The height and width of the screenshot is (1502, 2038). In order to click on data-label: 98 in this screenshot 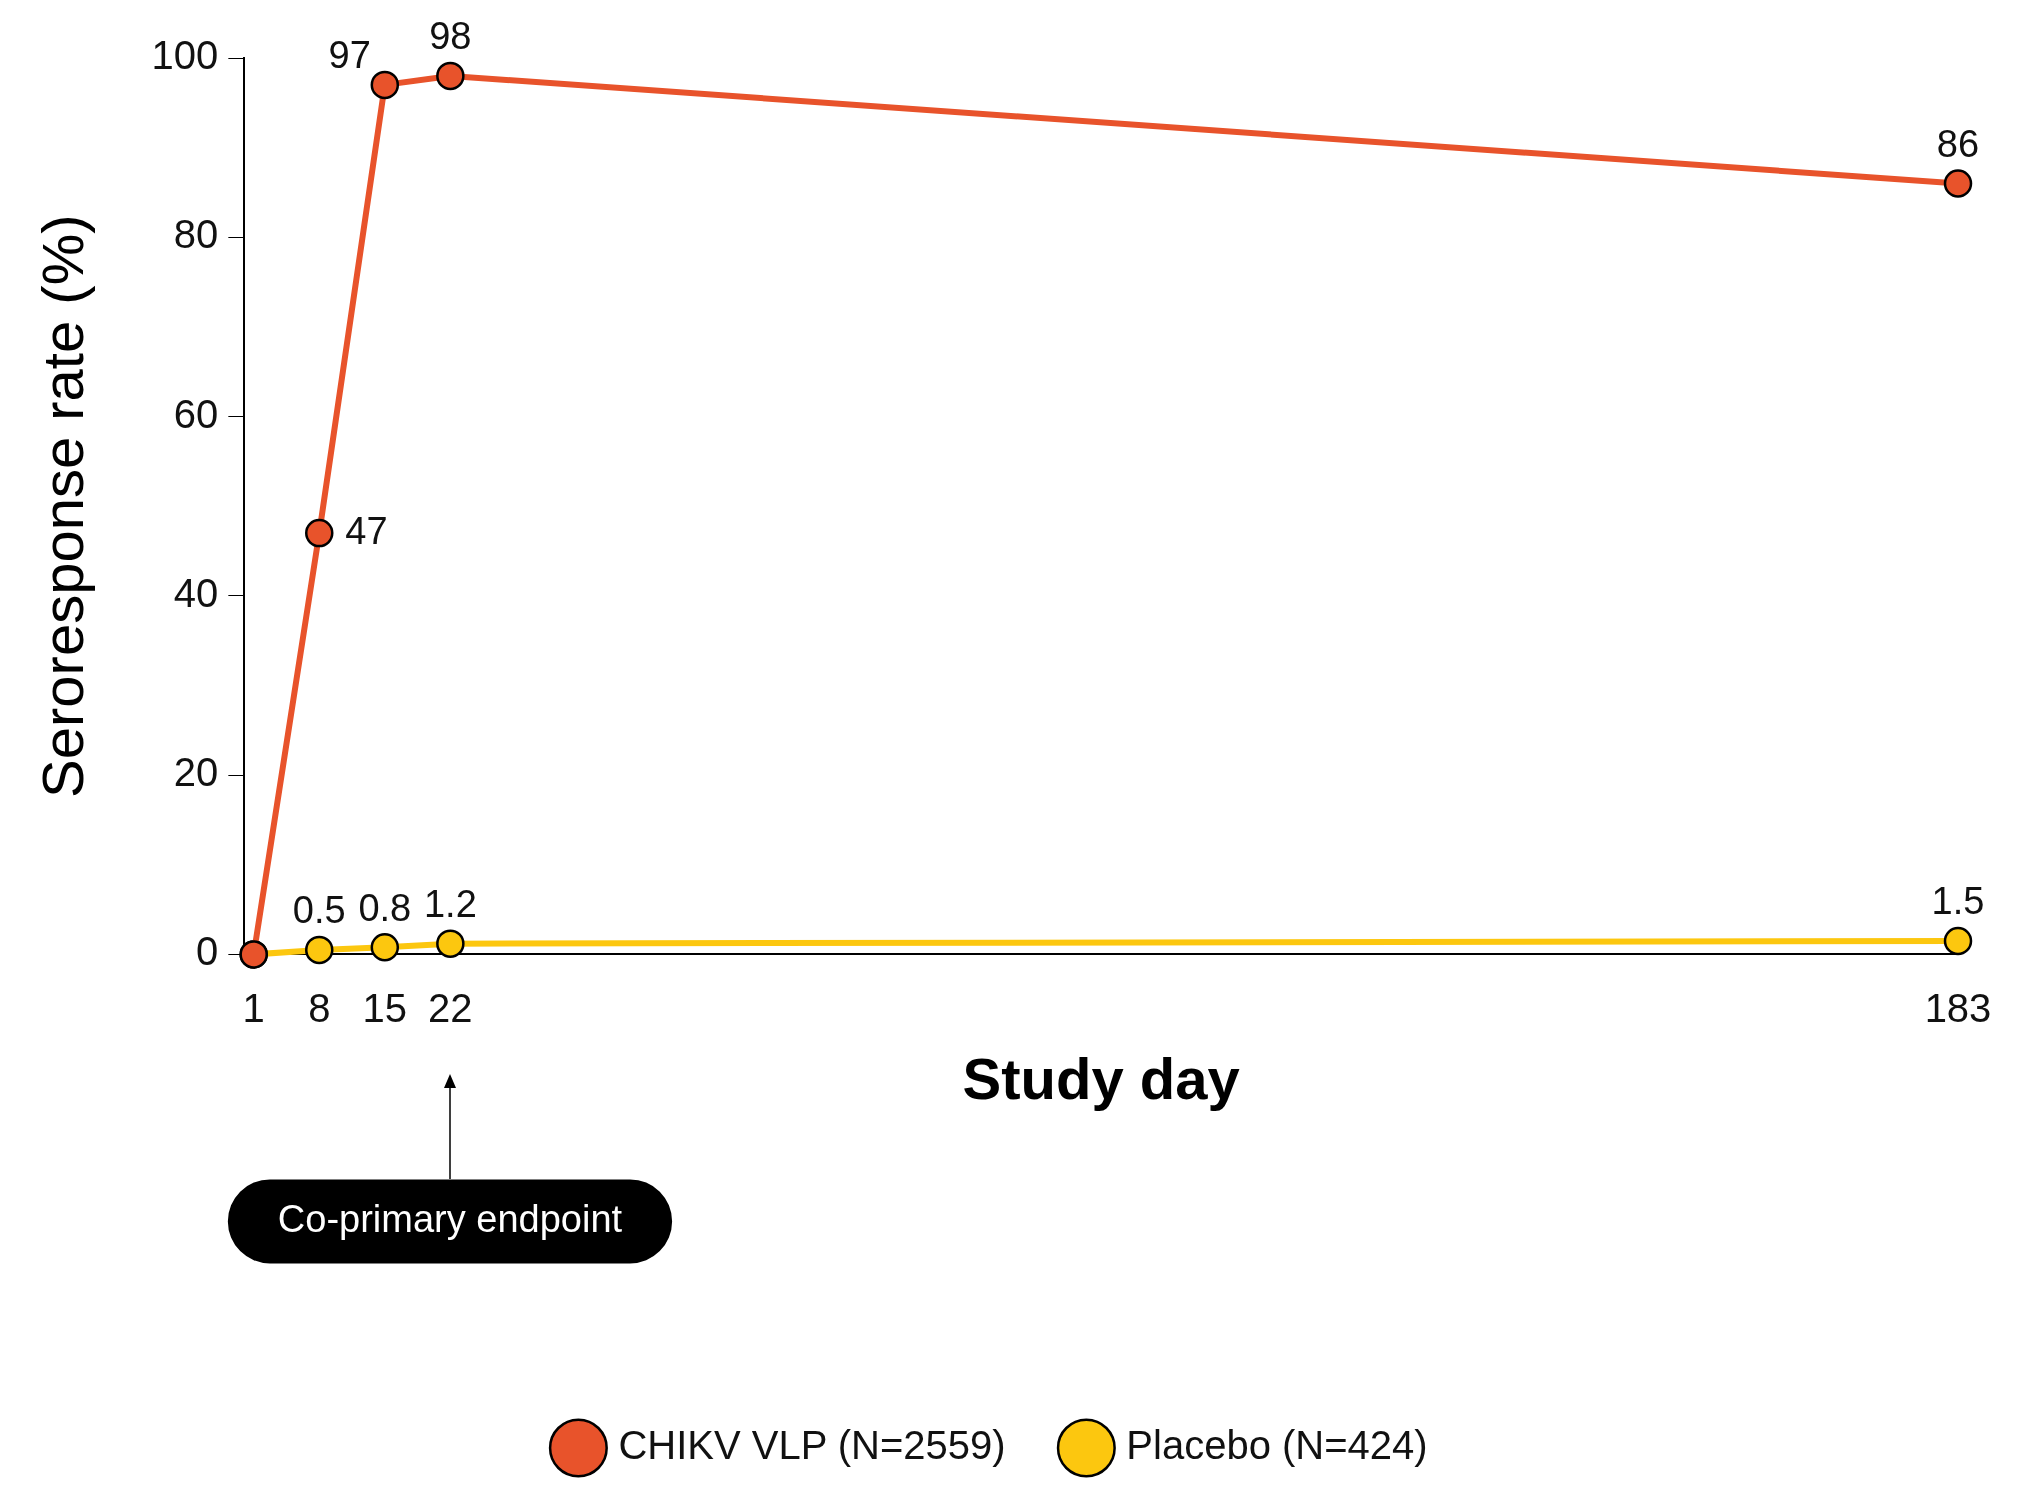, I will do `click(450, 36)`.